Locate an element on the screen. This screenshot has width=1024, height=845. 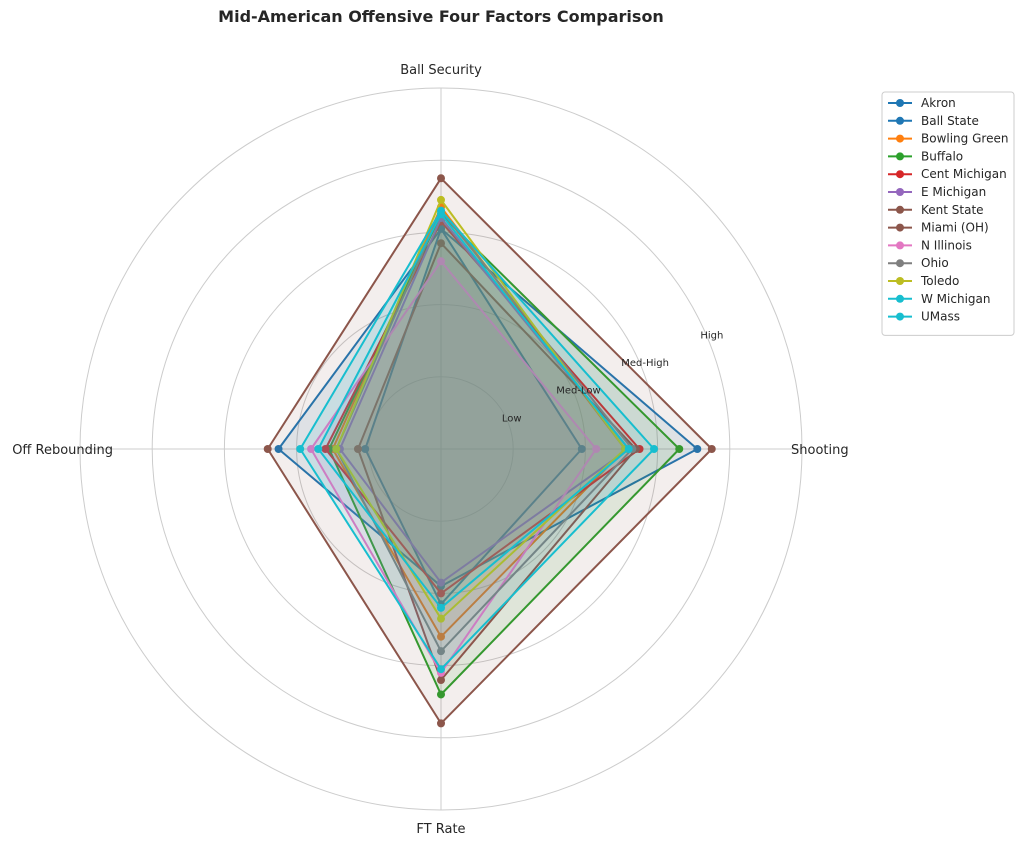
legend-label: Akron is located at coordinates (938, 103).